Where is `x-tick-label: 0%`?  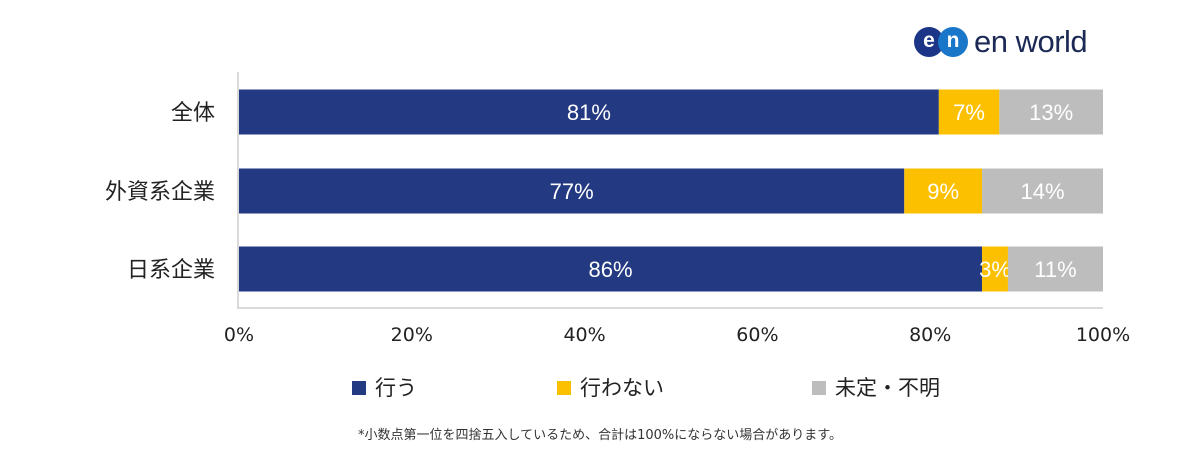
x-tick-label: 0% is located at coordinates (239, 335).